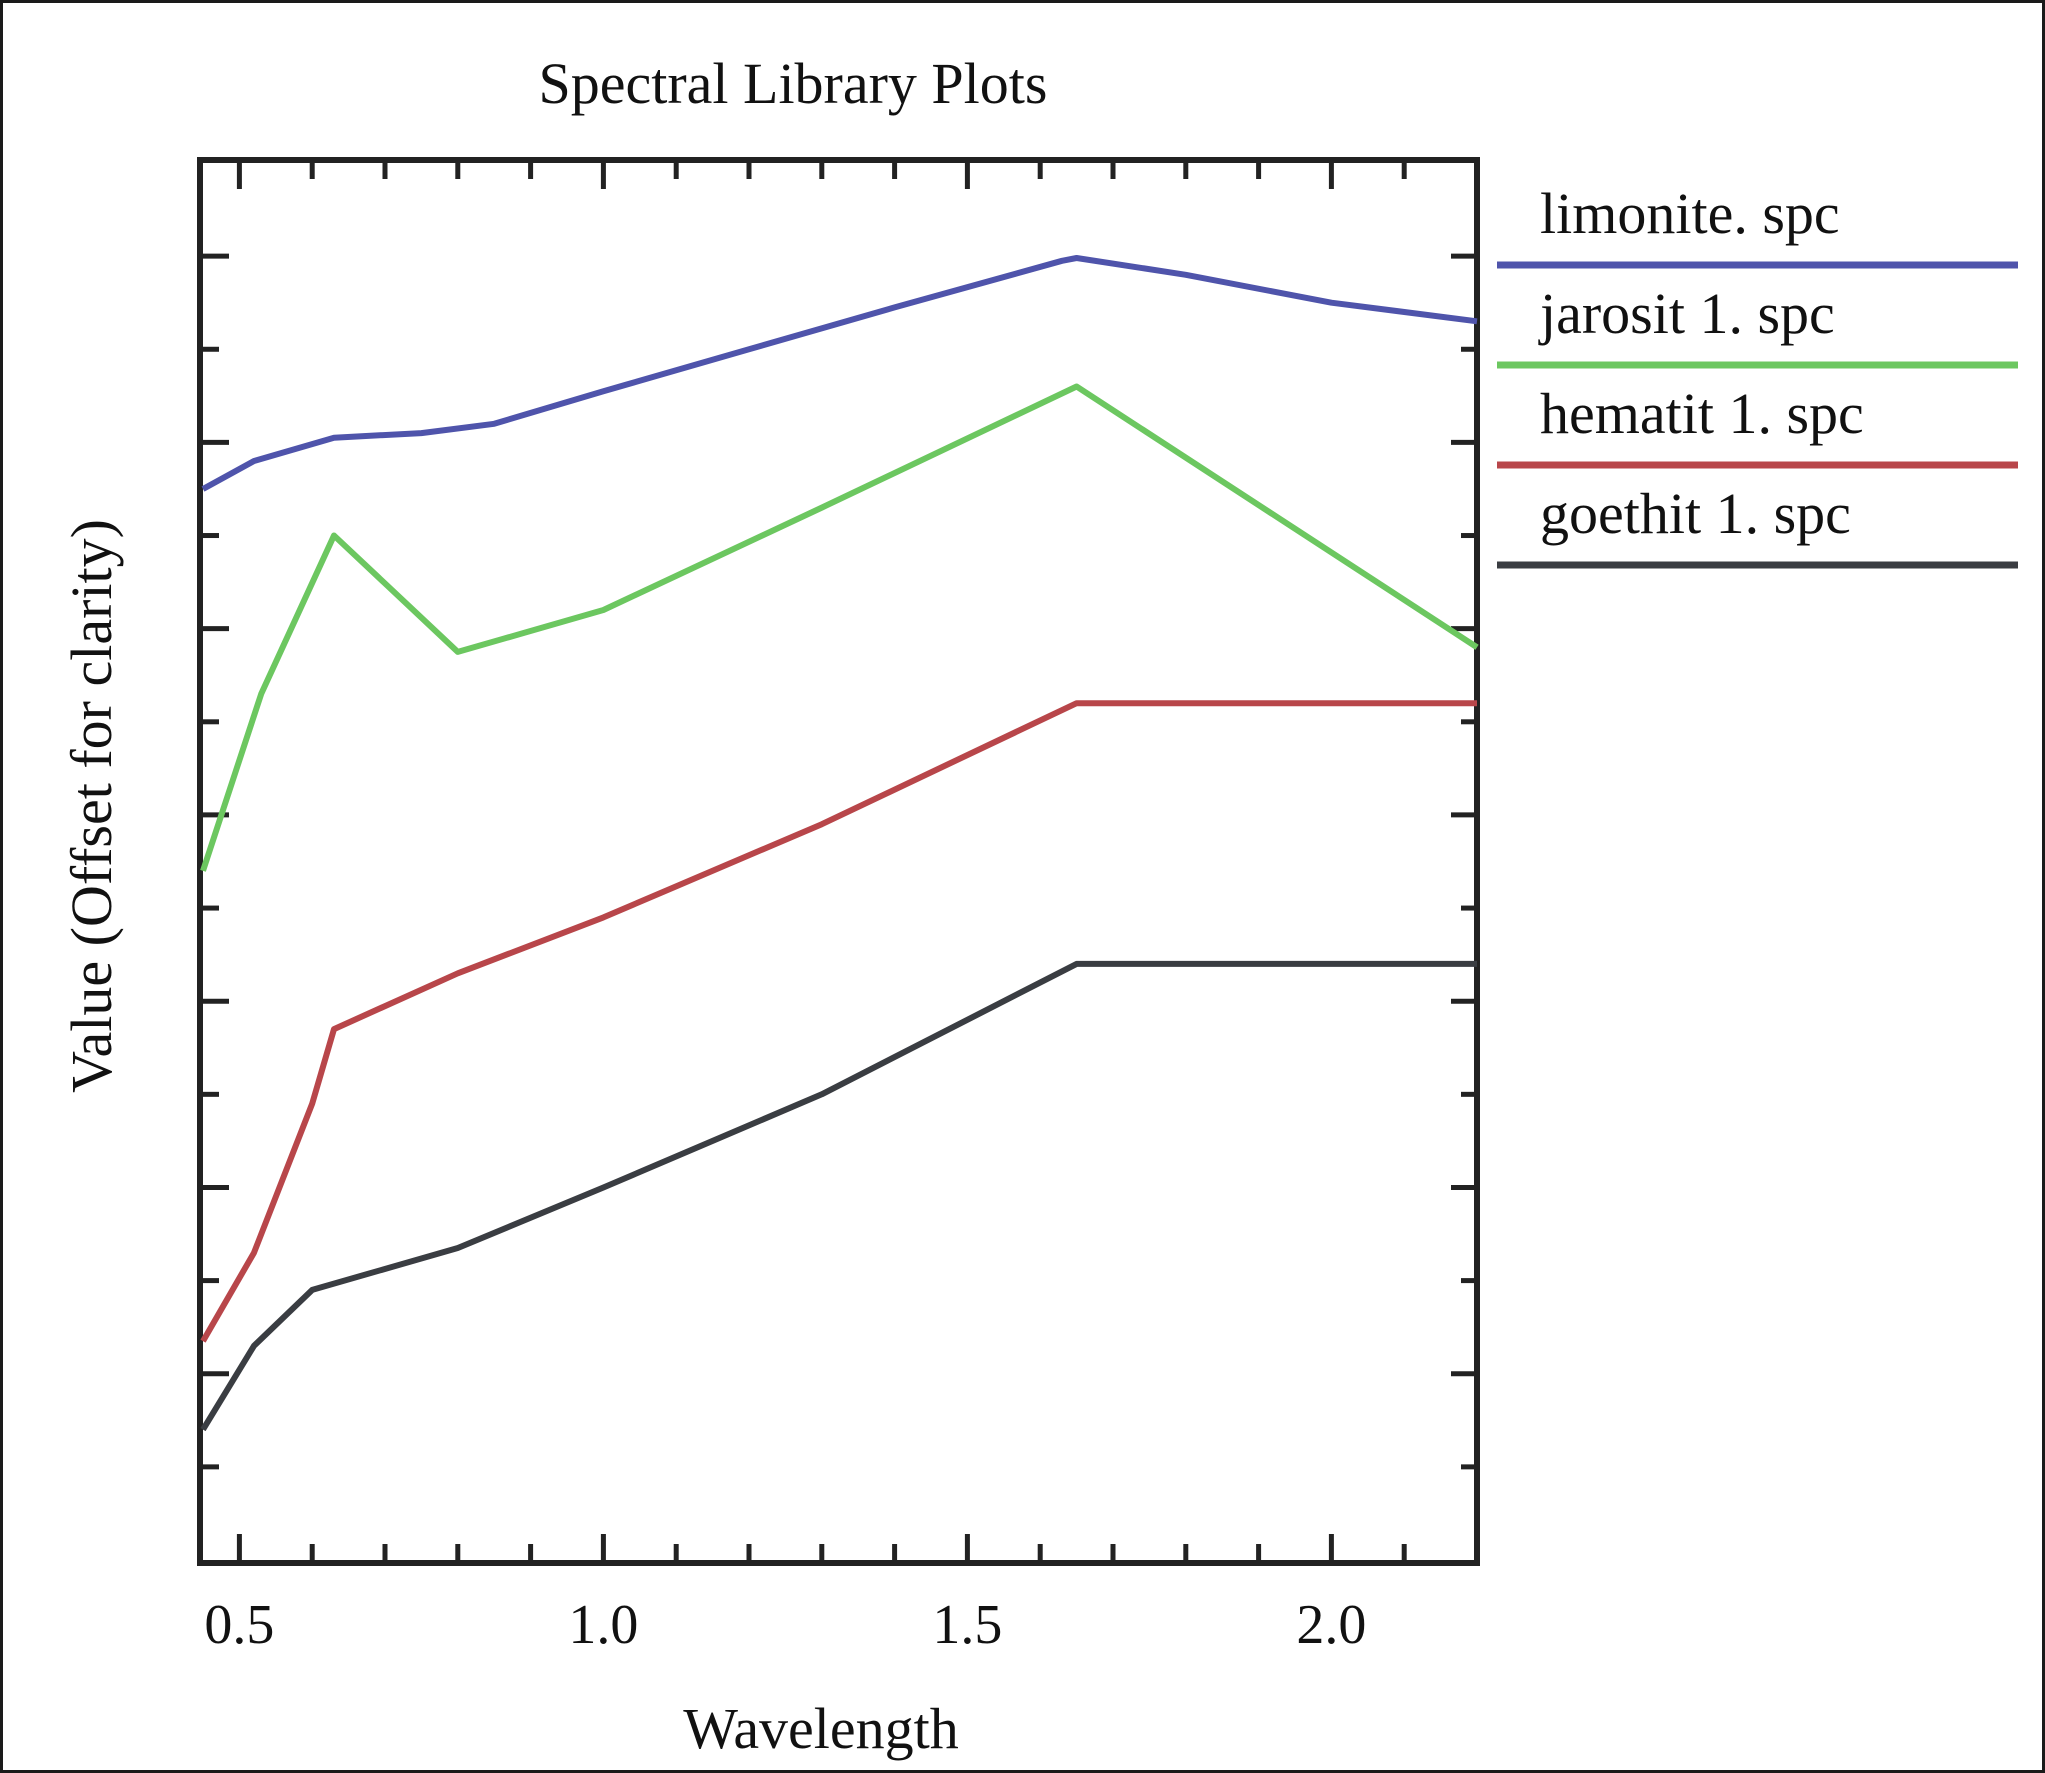 This screenshot has width=2045, height=1773. Describe the element at coordinates (1686, 313) in the screenshot. I see `legend-label: jarosit 1. spc` at that location.